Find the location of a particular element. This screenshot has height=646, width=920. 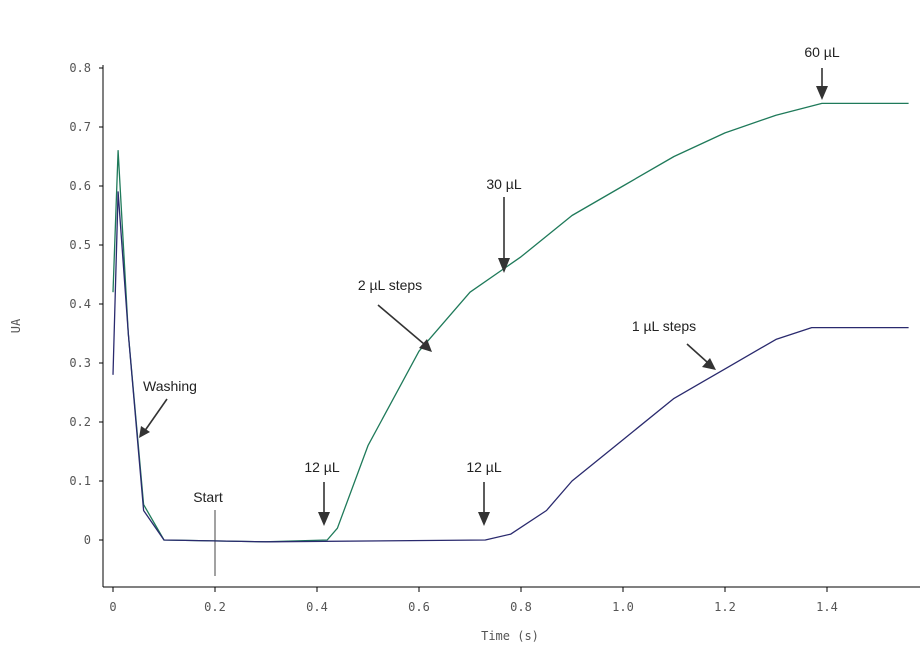

y-tick-label: 0.8 is located at coordinates (80, 68).